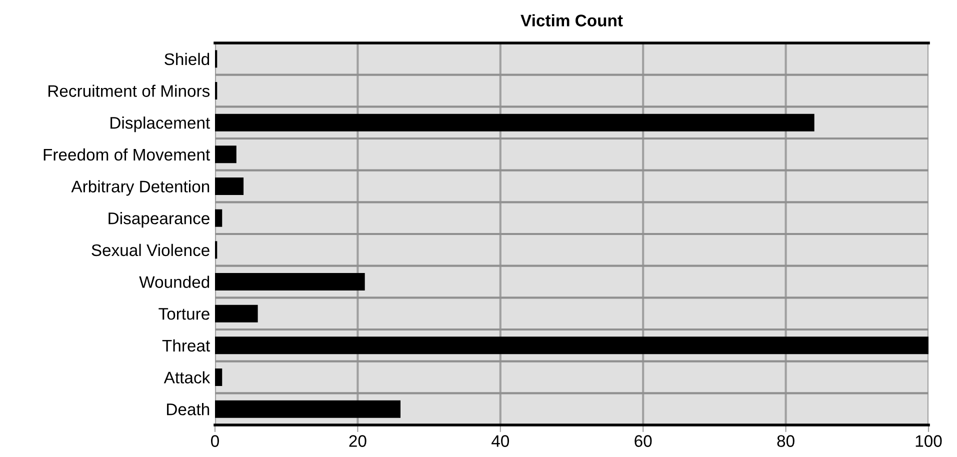  Describe the element at coordinates (215, 441) in the screenshot. I see `x-tick-label: 0` at that location.